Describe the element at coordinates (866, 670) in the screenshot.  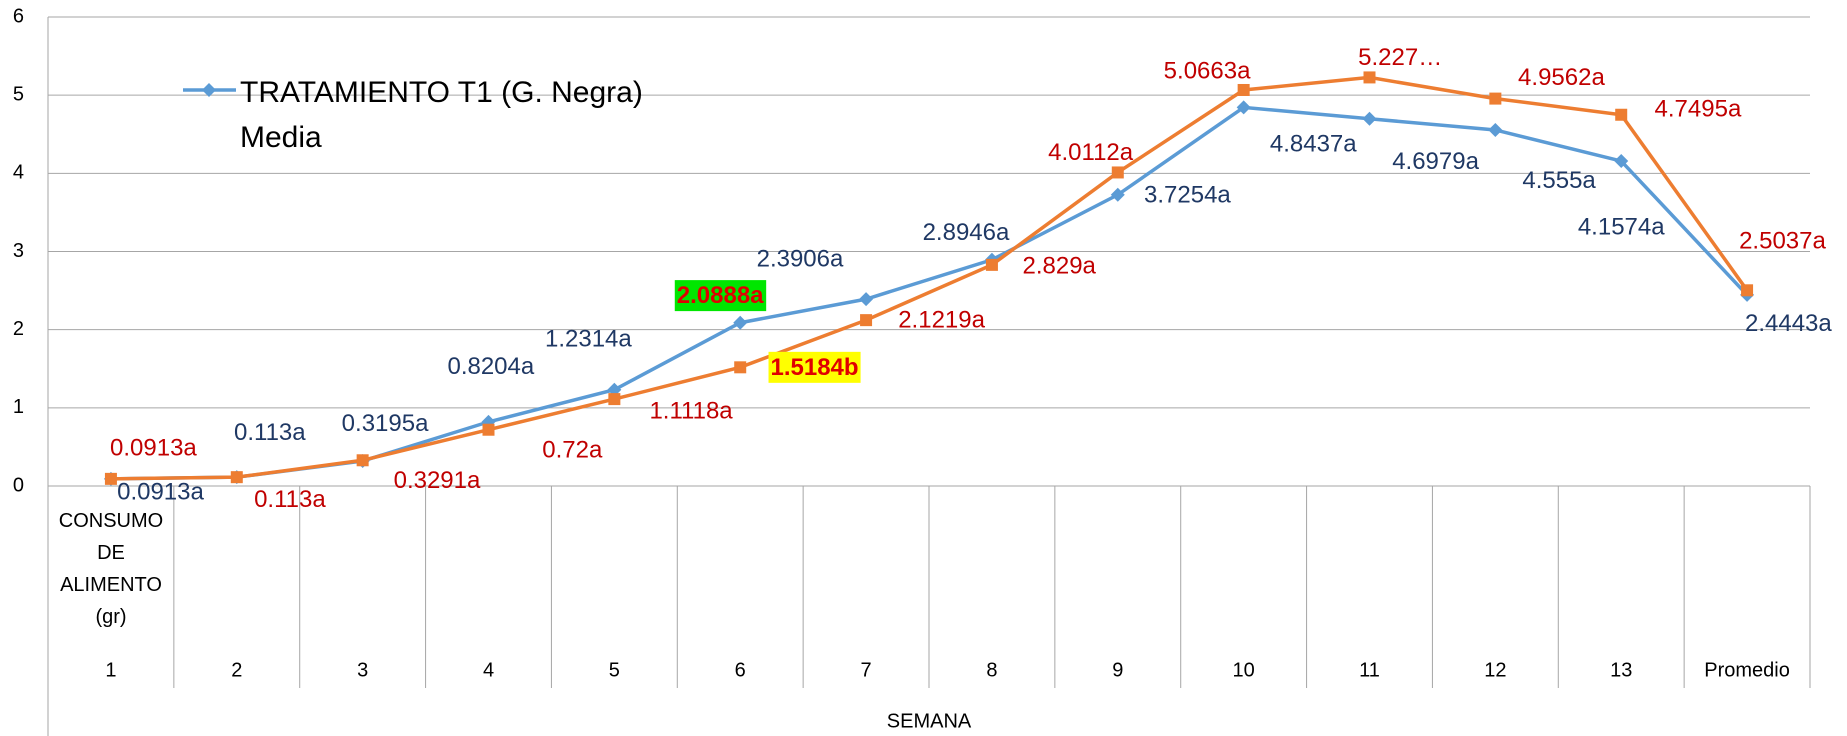
I see `x-tick-label: 7` at that location.